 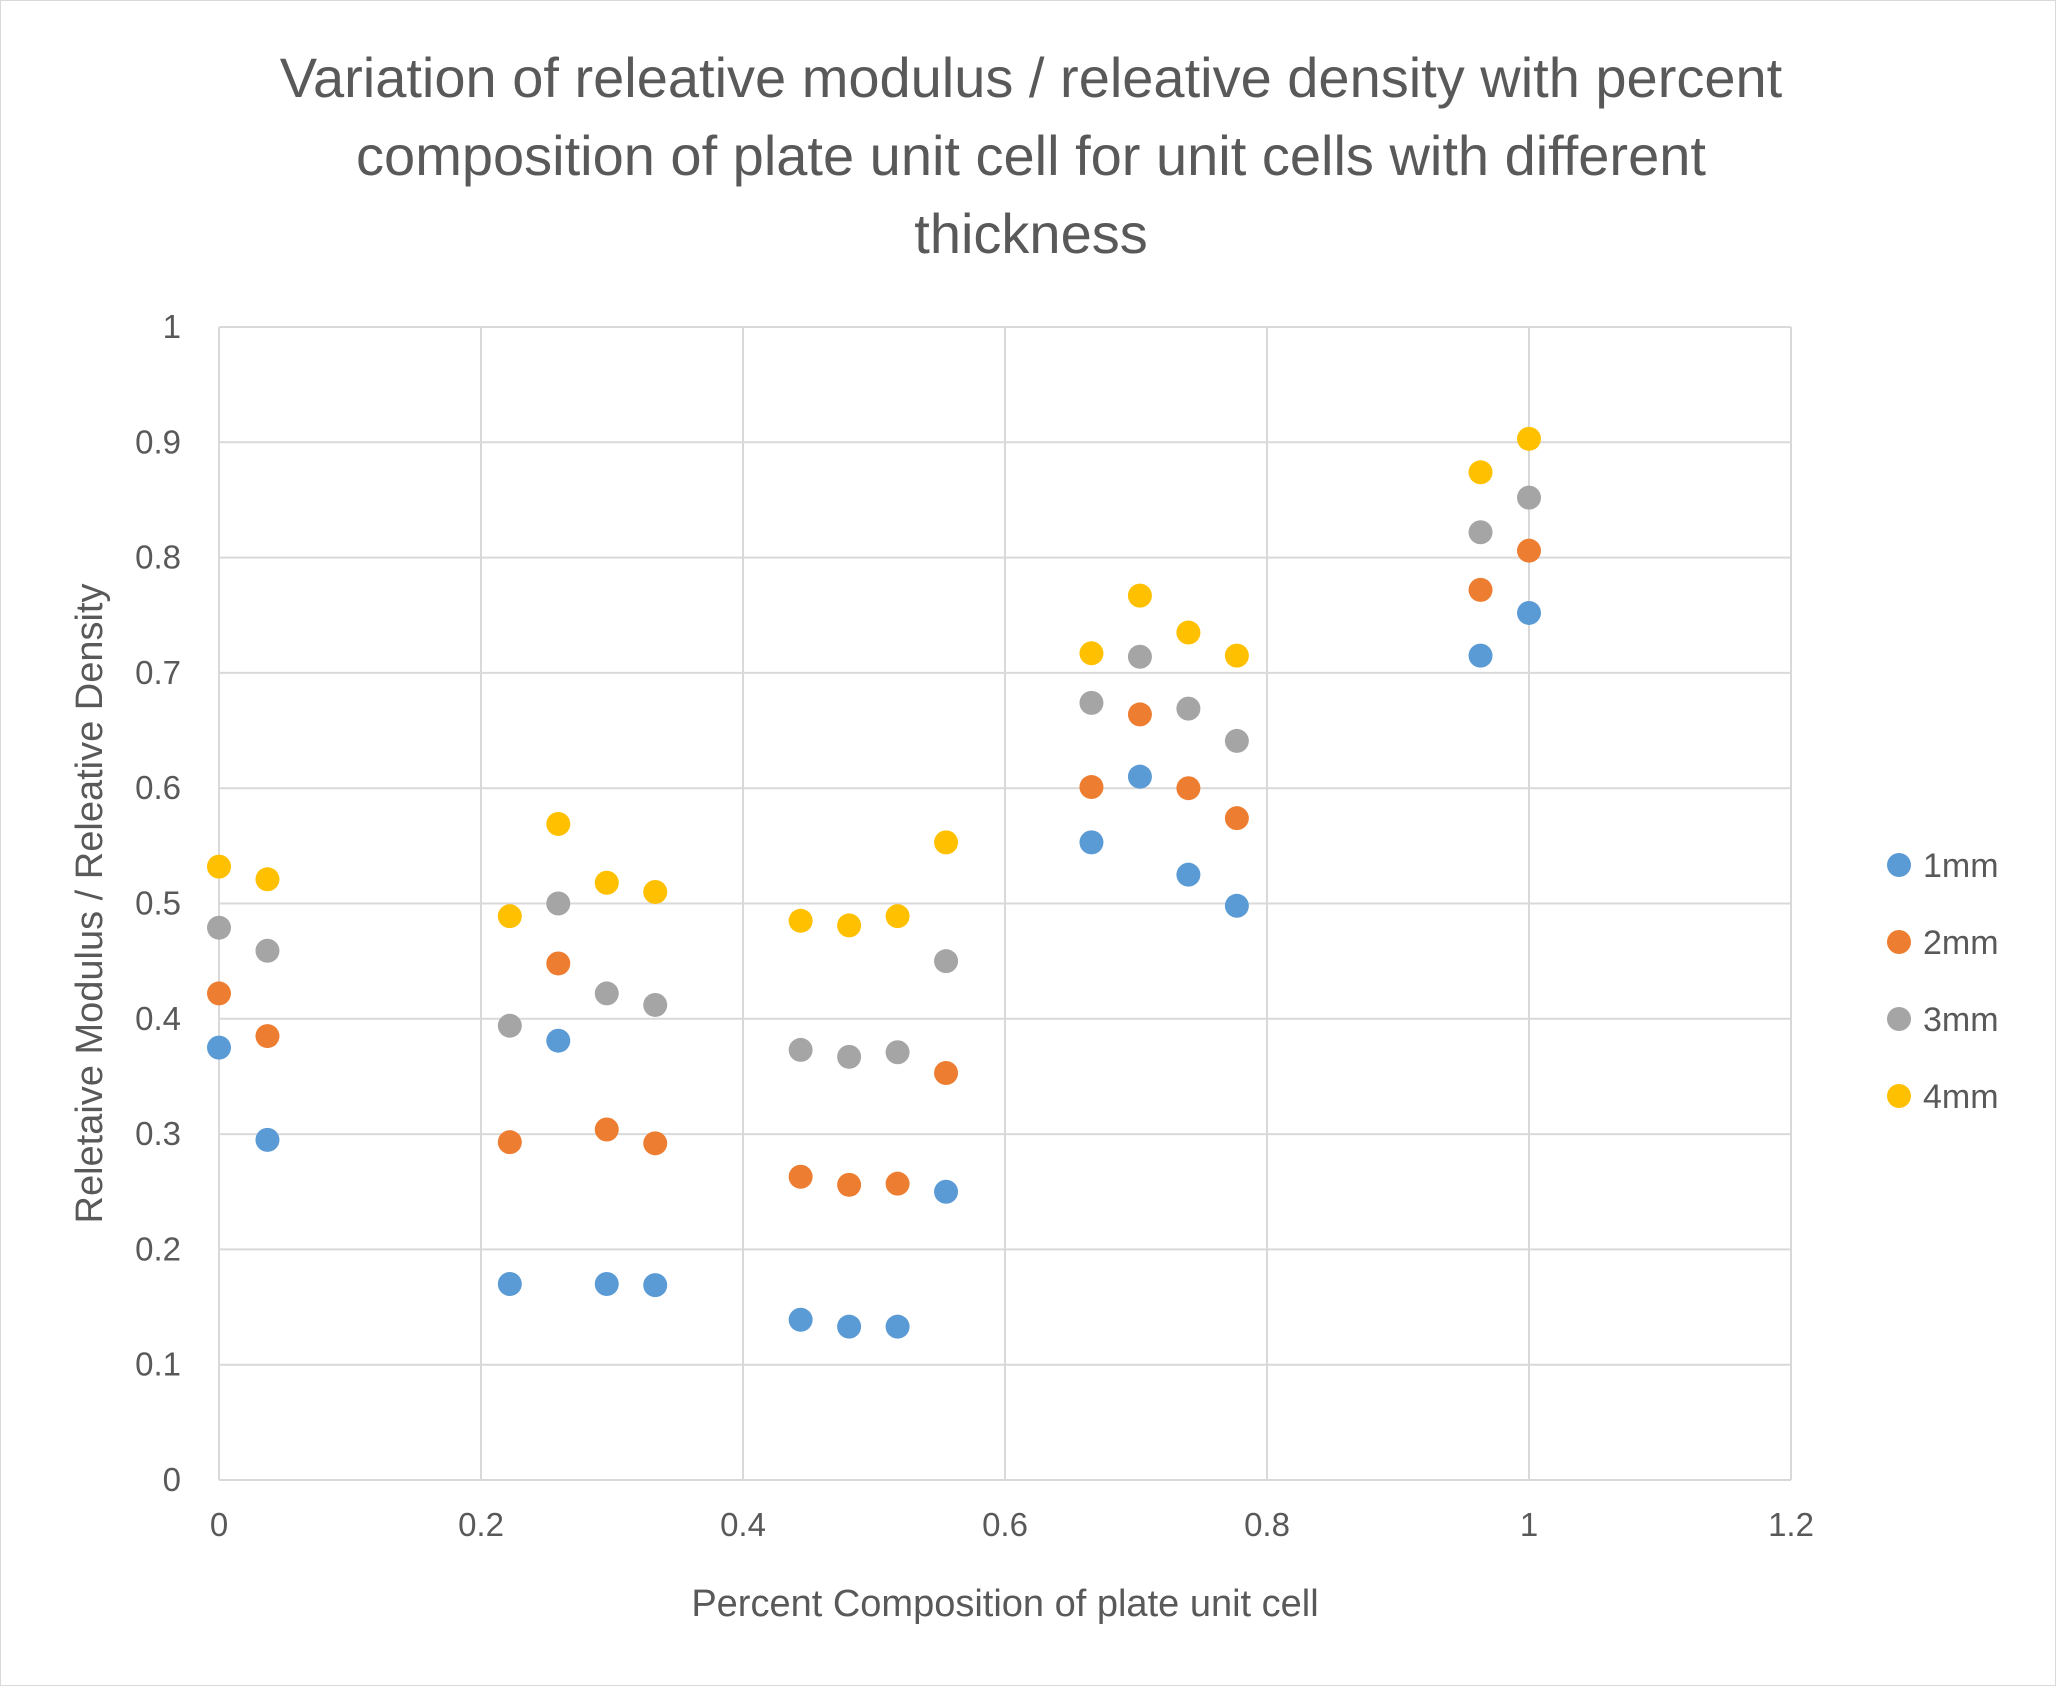 I want to click on x-tick-label: 0, so click(x=219, y=1524).